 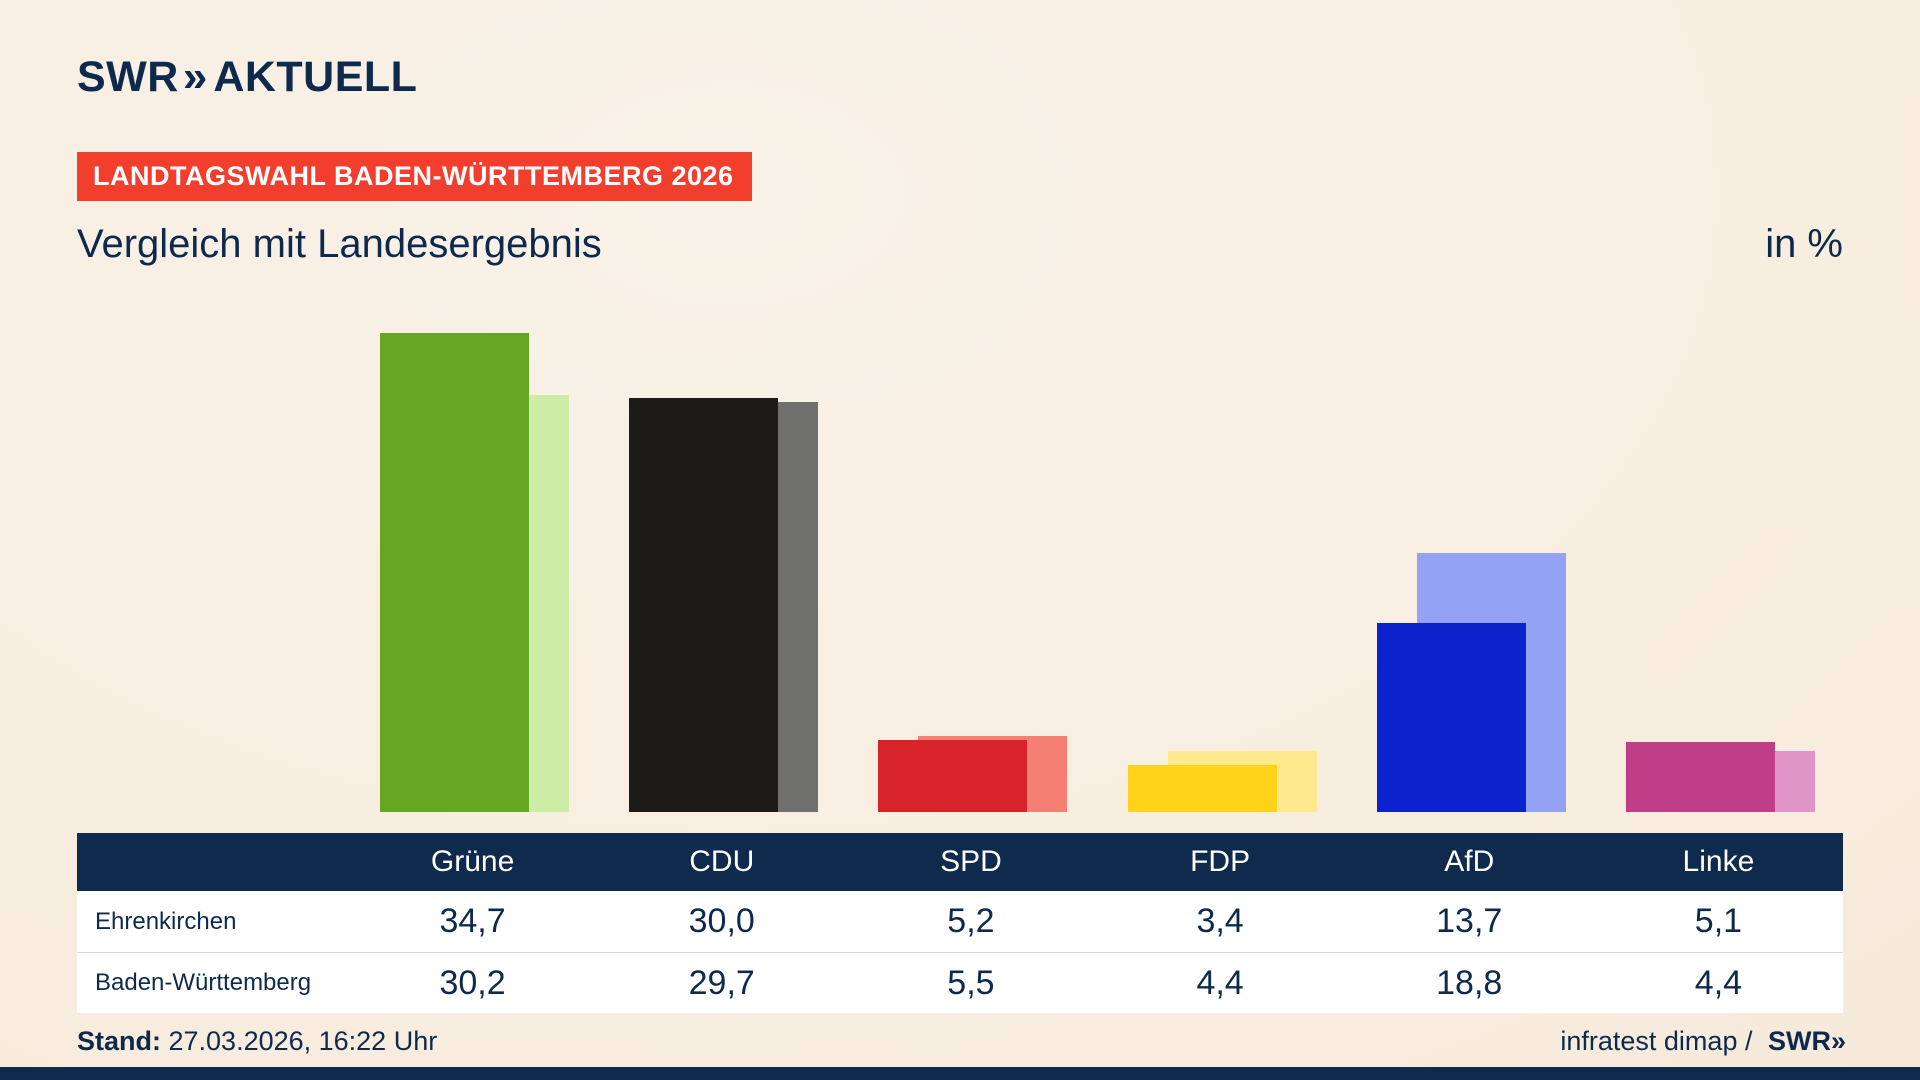 I want to click on header-party-FDP: FDP, so click(x=1220, y=861).